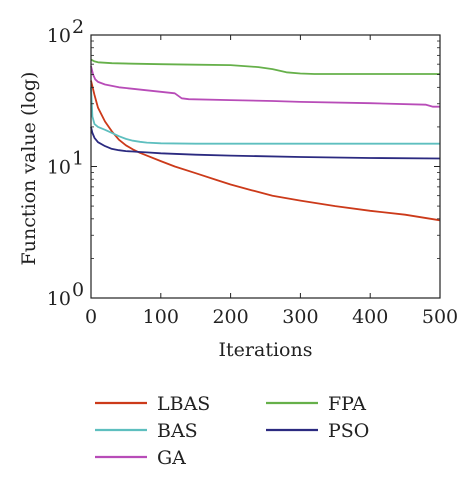 The image size is (474, 481). What do you see at coordinates (230, 317) in the screenshot?
I see `x-tick-label: 200` at bounding box center [230, 317].